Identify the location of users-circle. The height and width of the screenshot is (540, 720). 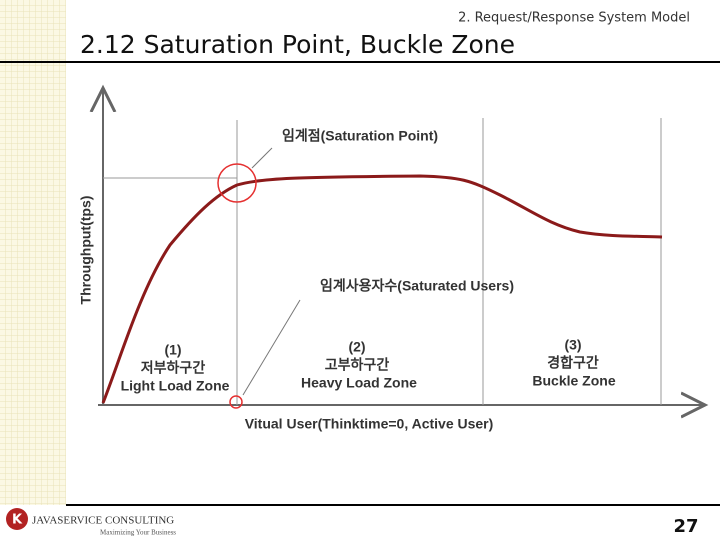
(236, 402).